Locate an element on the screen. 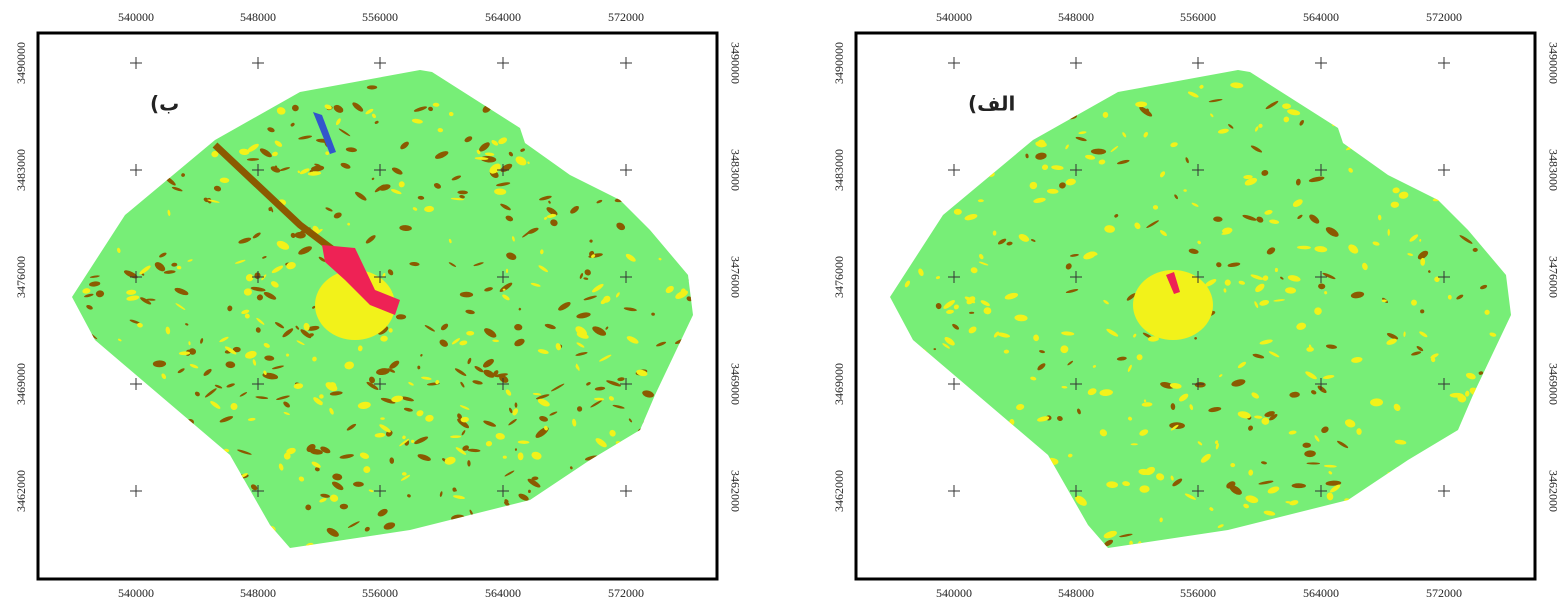 The image size is (1563, 611). x-tick-label: 548000 is located at coordinates (258, 17).